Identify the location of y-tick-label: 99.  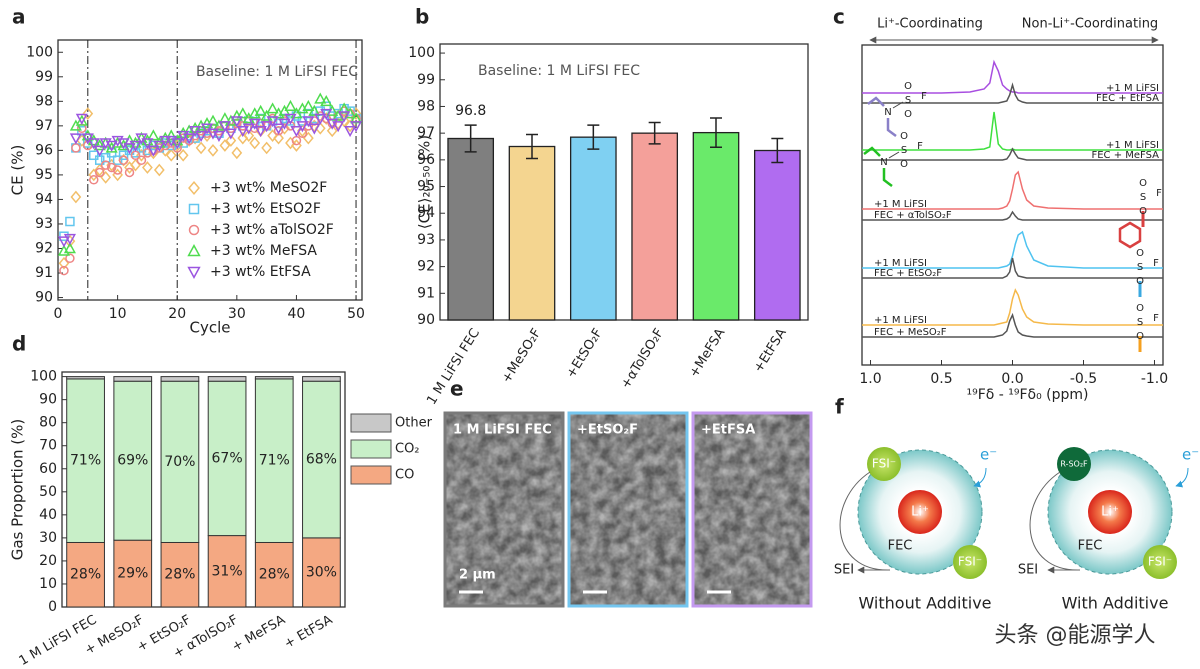
(44, 77).